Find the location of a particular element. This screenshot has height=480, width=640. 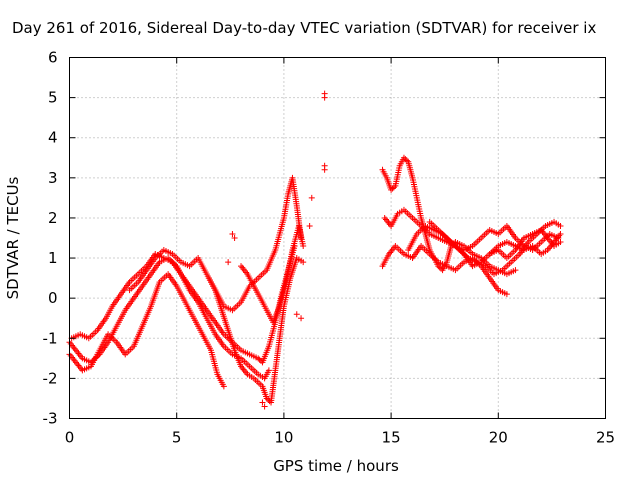

y-tick-label: 0 is located at coordinates (53, 298).